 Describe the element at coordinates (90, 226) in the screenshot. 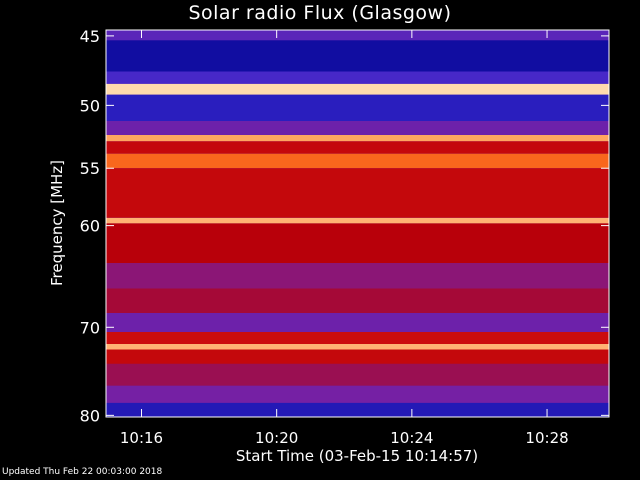

I see `y-tick-label: 60` at that location.